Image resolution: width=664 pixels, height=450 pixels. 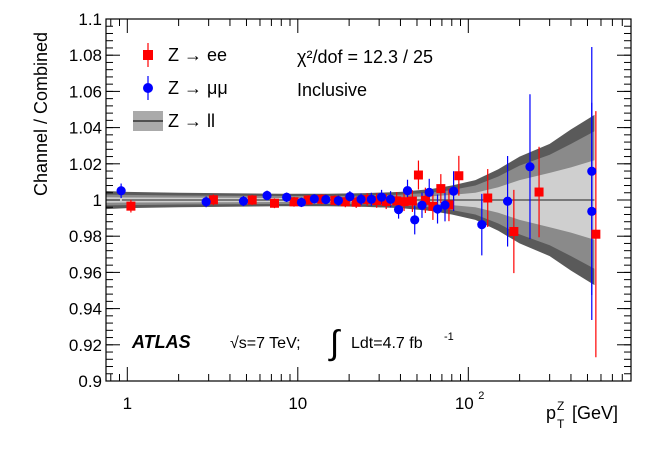 I want to click on y-tick-label: 0.96, so click(x=85, y=272).